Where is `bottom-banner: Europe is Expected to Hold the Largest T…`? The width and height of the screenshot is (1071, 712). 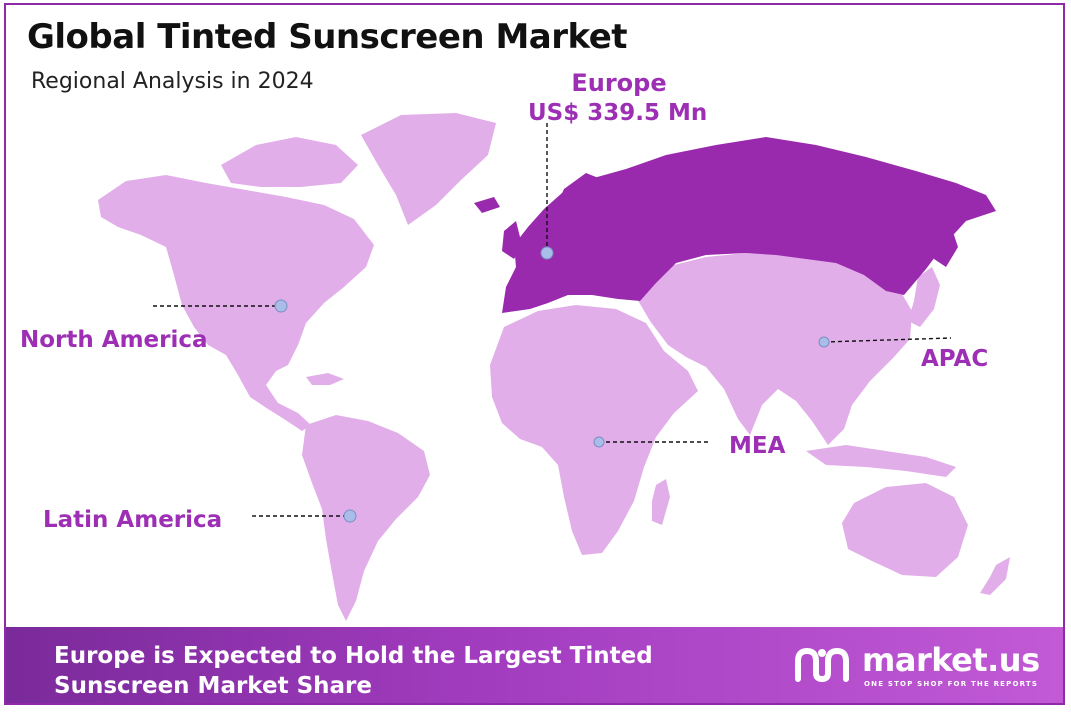
bottom-banner: Europe is Expected to Hold the Largest T… is located at coordinates (534, 665).